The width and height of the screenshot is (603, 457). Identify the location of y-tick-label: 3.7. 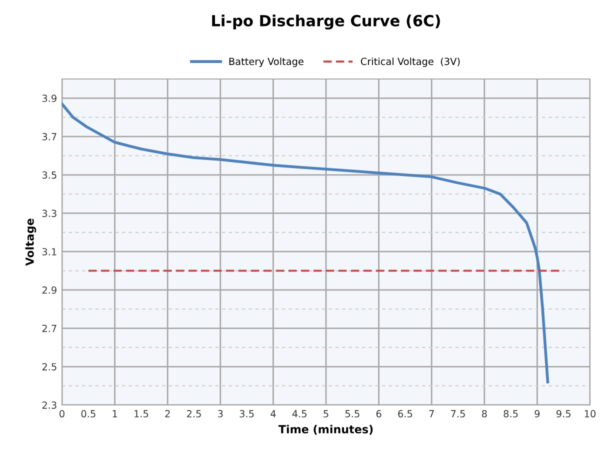
(49, 136).